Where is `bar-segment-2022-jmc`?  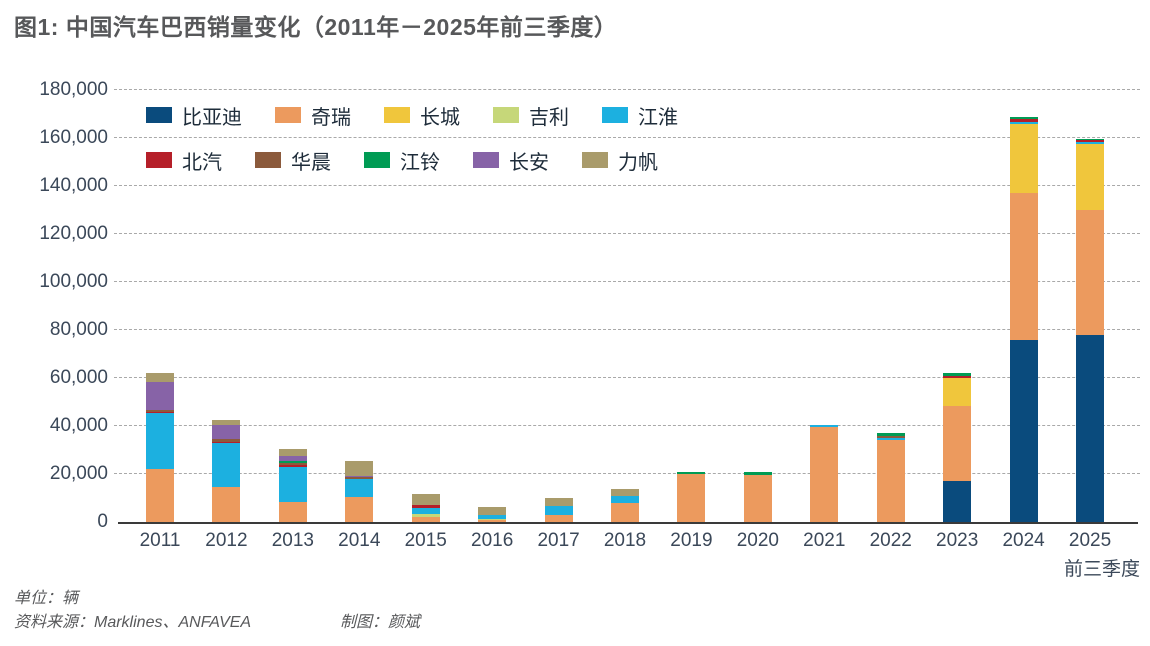 bar-segment-2022-jmc is located at coordinates (890, 434).